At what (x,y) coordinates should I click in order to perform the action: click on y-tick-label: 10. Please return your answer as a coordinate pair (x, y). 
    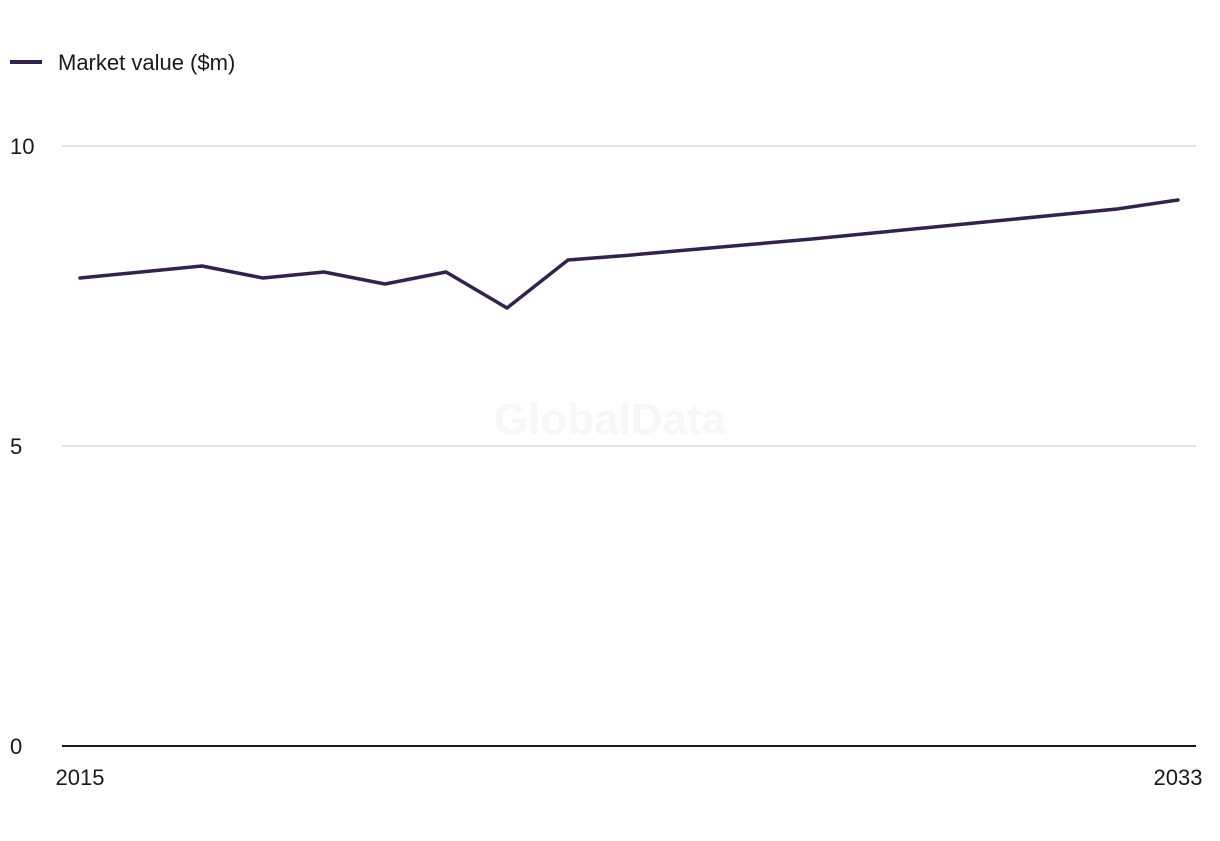
    Looking at the image, I should click on (22, 146).